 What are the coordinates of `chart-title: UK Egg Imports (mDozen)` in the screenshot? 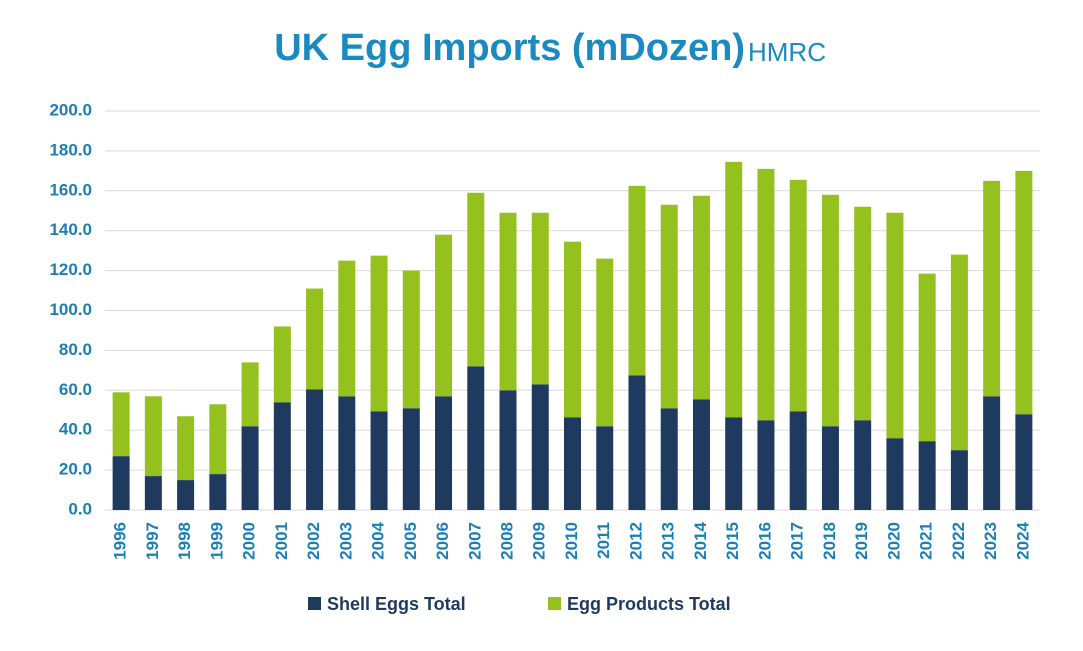 It's located at (509, 48).